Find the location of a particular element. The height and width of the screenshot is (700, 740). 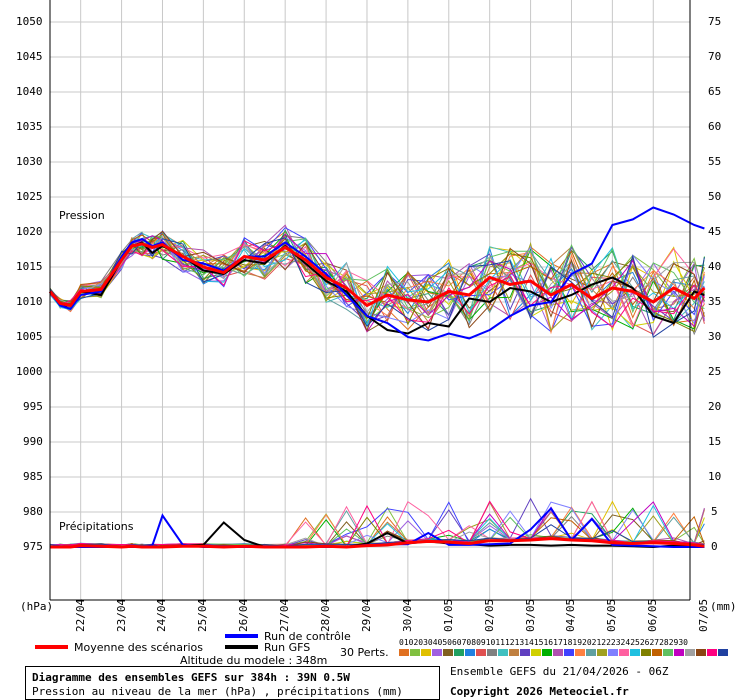

x-tick-label: 30/04 is located at coordinates (407, 615).